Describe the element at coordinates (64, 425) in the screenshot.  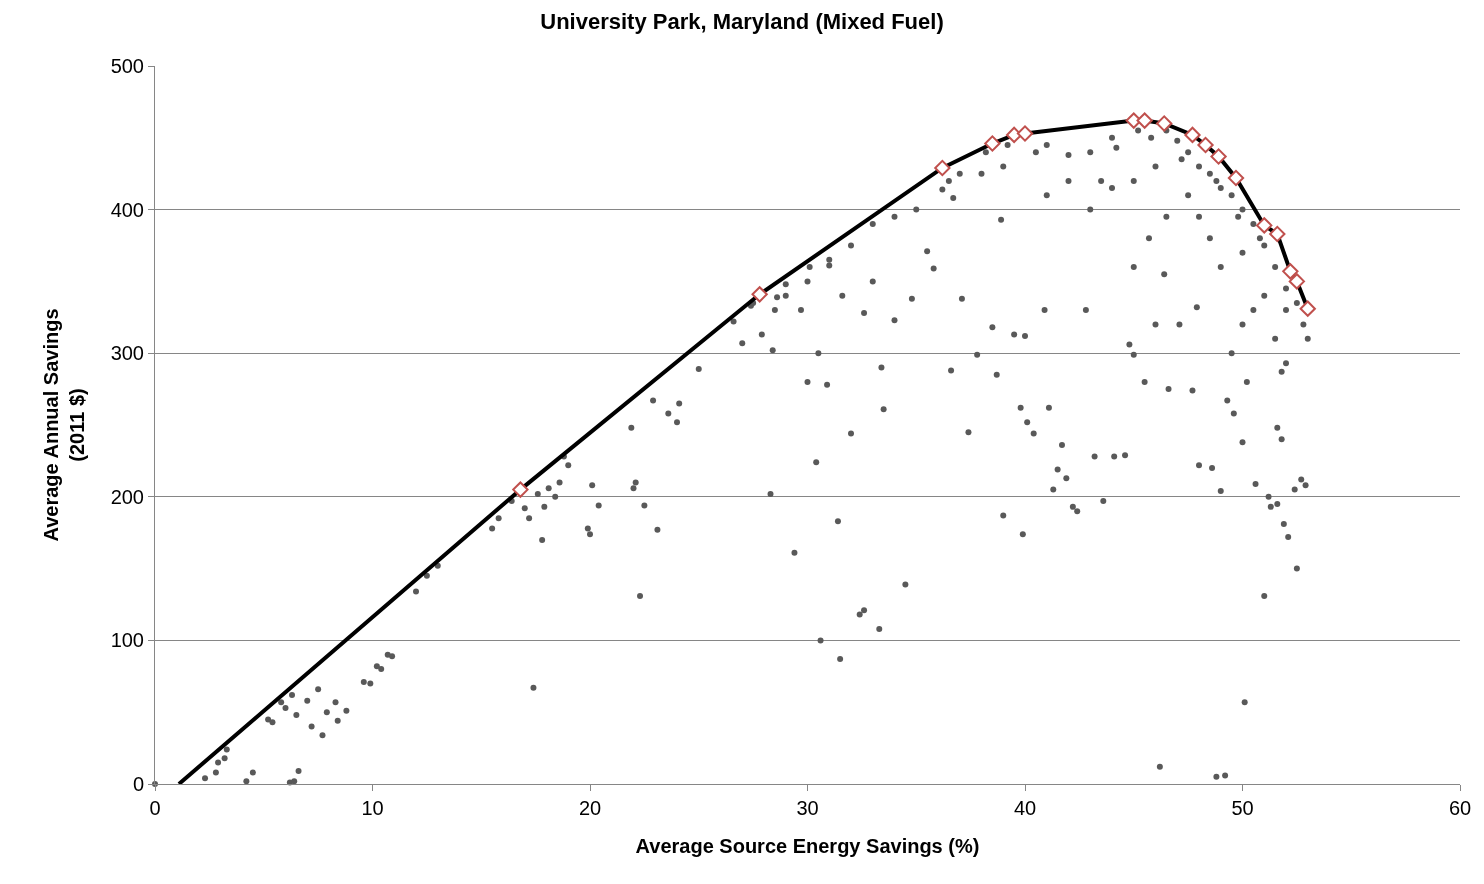
I see `y-axis-title: Average Annual Savings (2011 $)` at that location.